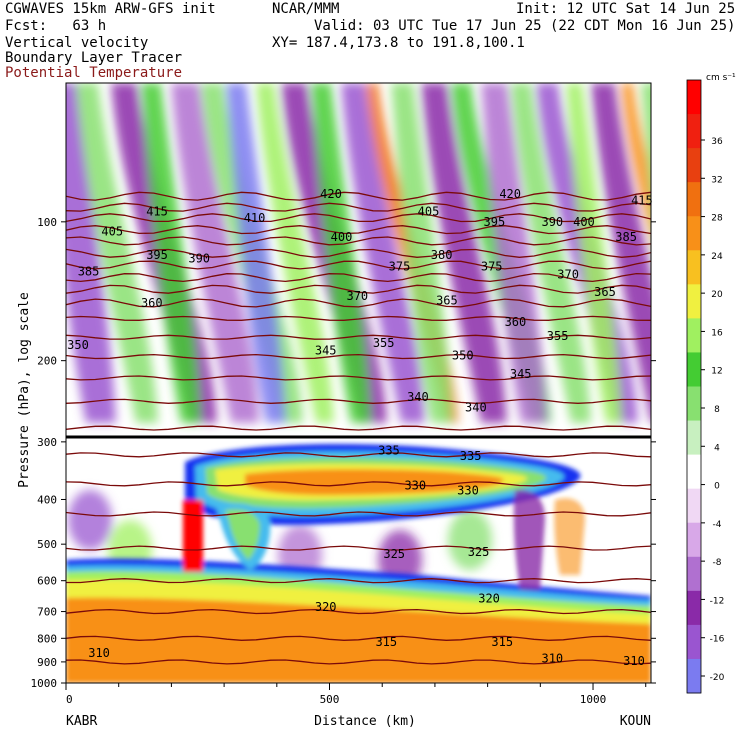 Image resolution: width=740 pixels, height=740 pixels. What do you see at coordinates (94, 58) in the screenshot?
I see `field-boundary-layer-tracer: Boundary Layer Tracer` at bounding box center [94, 58].